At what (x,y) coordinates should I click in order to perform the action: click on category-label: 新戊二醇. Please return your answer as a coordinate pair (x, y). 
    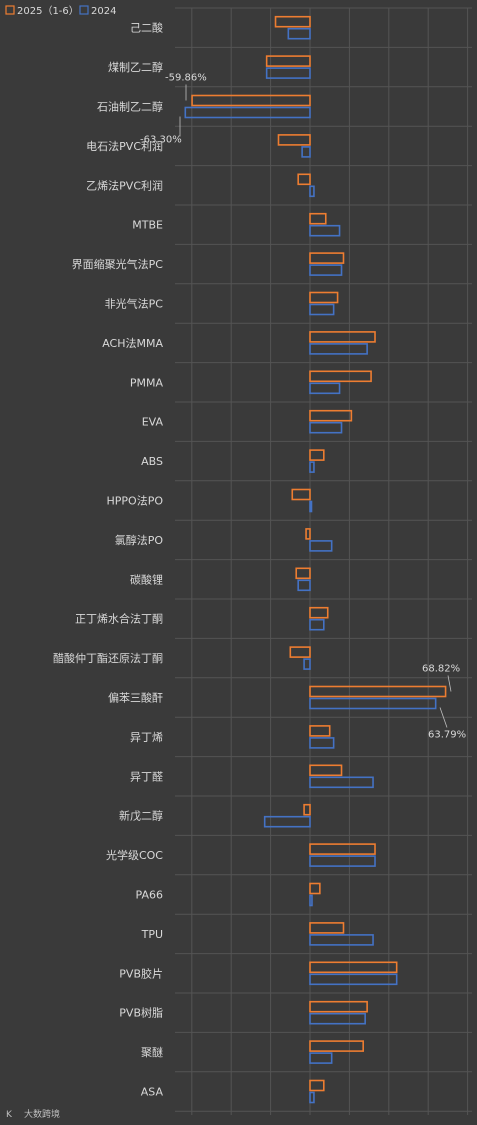
    Looking at the image, I should click on (141, 816).